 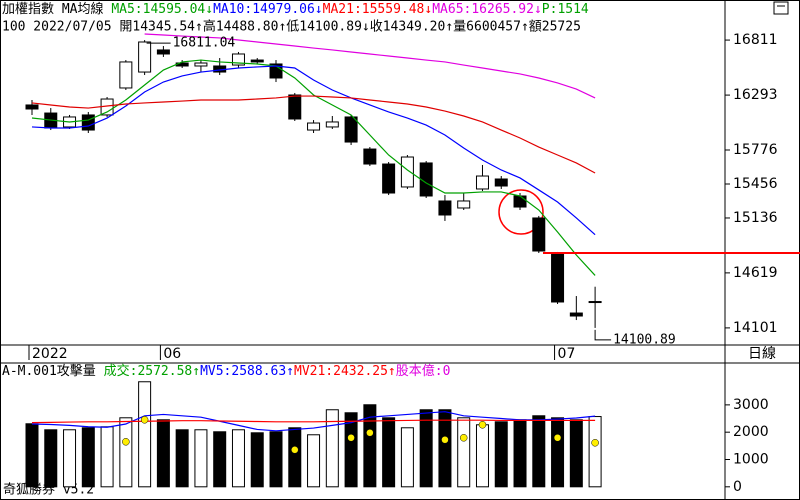 What do you see at coordinates (345, 371) in the screenshot?
I see `header-segment: MV21:2432.25↑` at bounding box center [345, 371].